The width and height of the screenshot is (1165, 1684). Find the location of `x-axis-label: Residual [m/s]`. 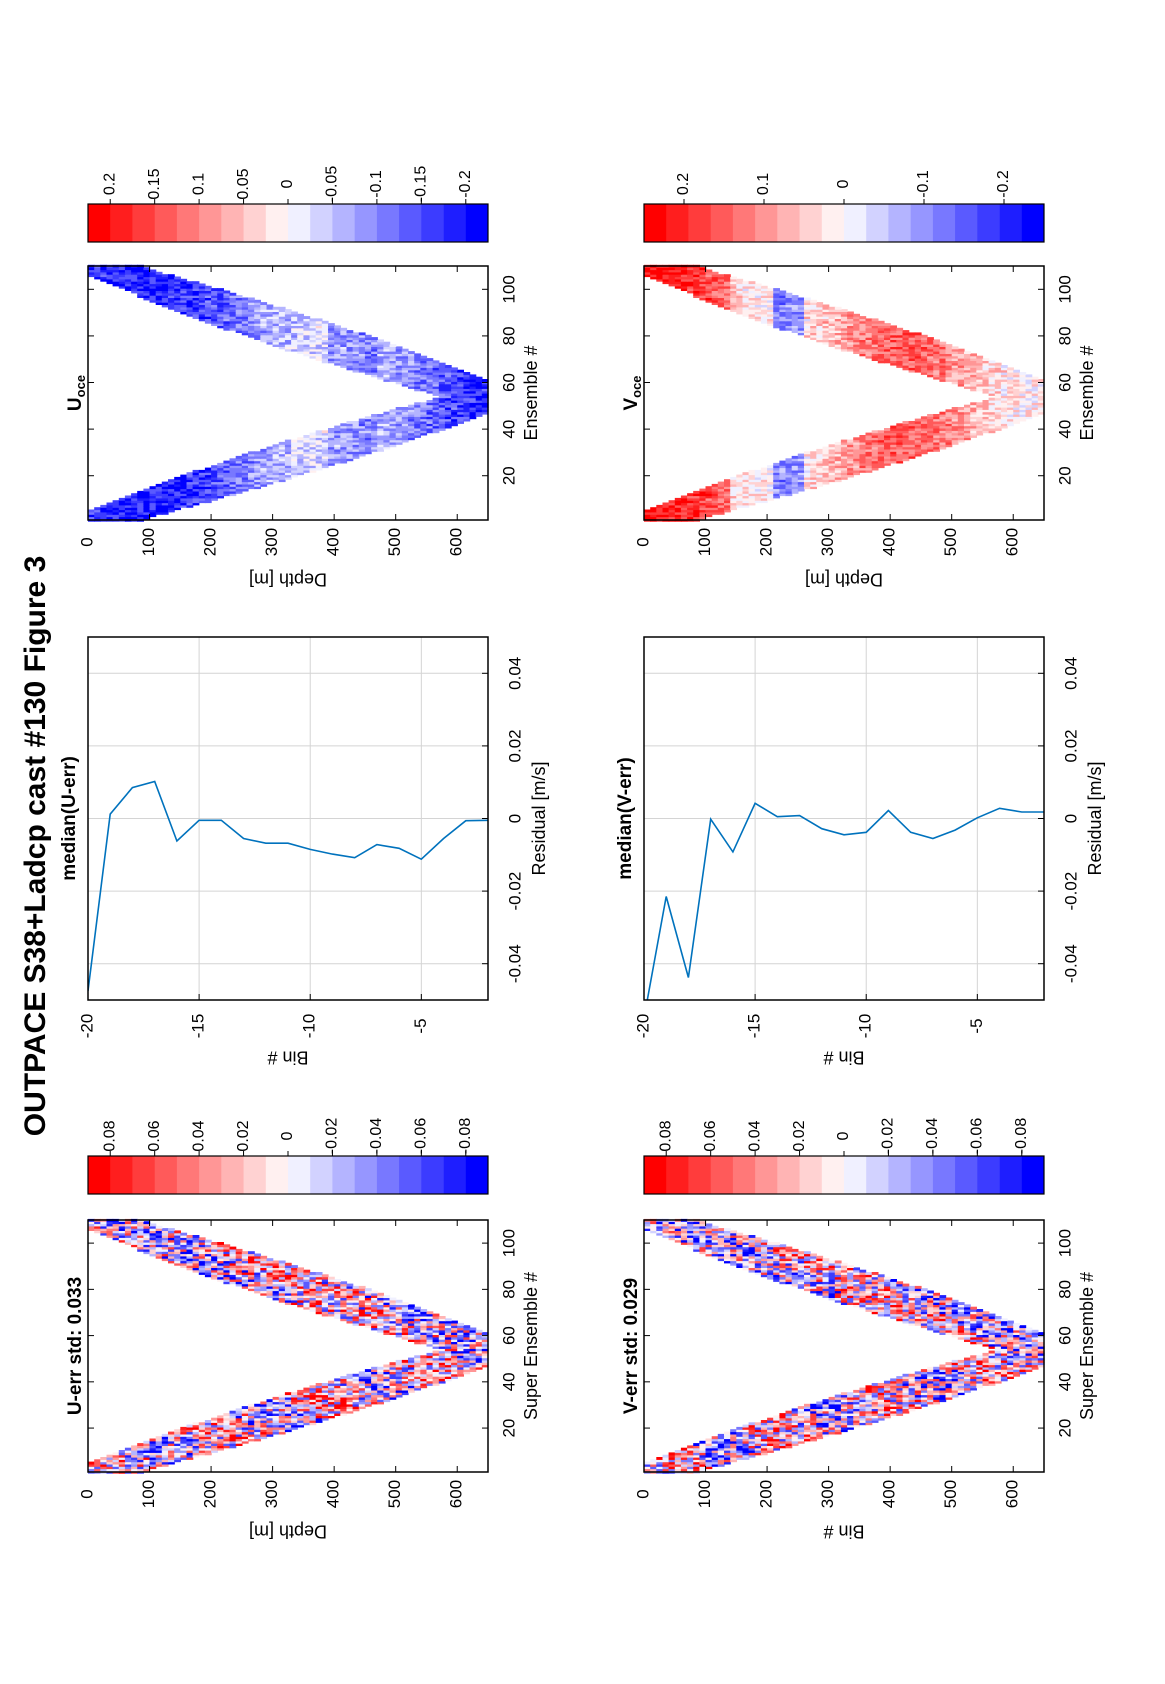

x-axis-label: Residual [m/s] is located at coordinates (539, 818).